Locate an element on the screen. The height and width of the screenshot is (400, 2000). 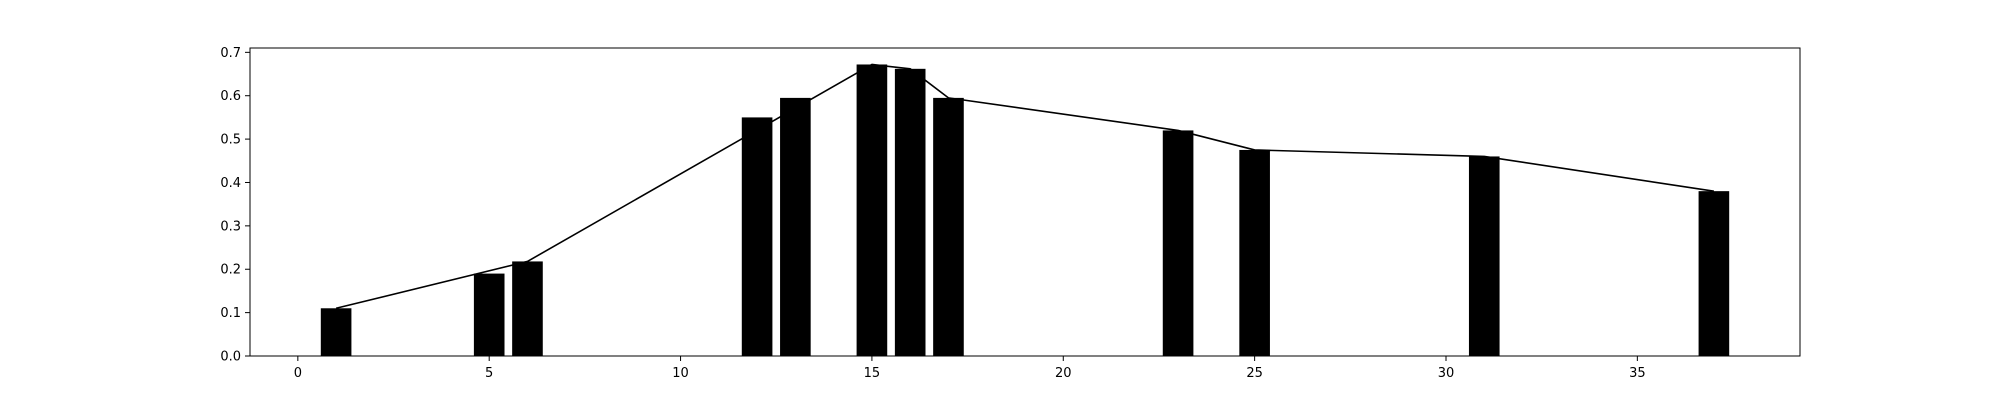
y-tick-label: 0.1 is located at coordinates (230, 313).